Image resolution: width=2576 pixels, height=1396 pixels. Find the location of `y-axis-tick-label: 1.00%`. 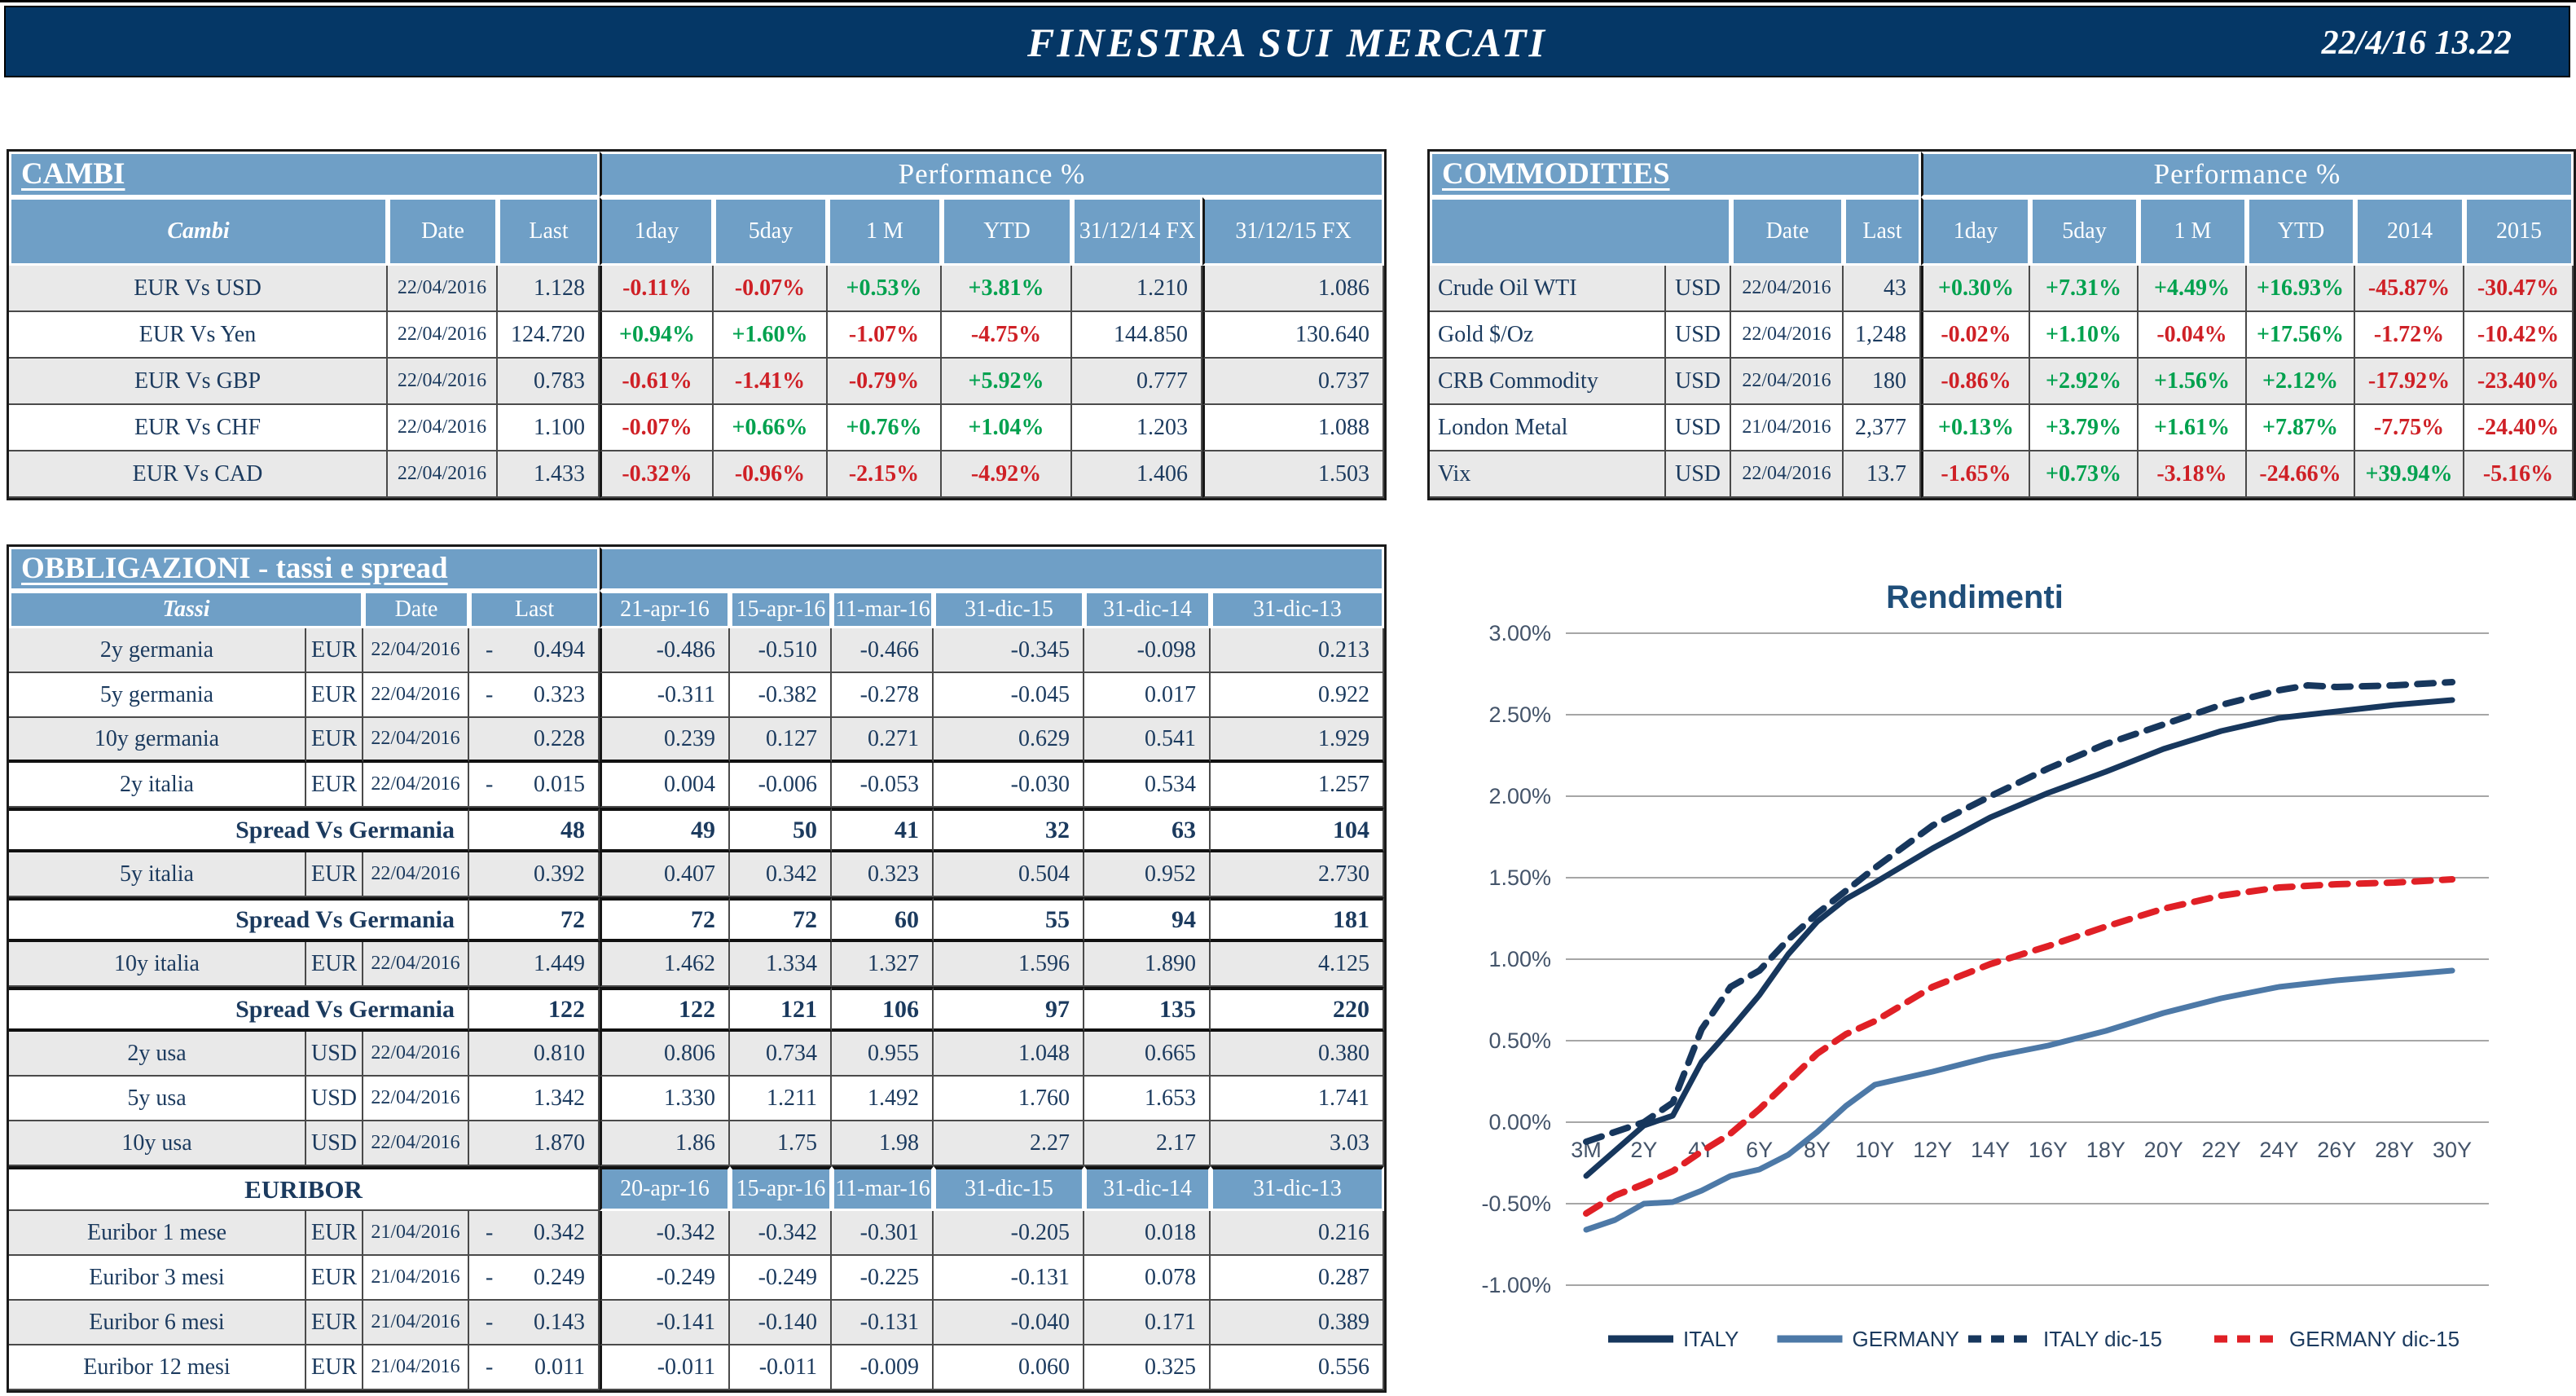

y-axis-tick-label: 1.00% is located at coordinates (1519, 959).